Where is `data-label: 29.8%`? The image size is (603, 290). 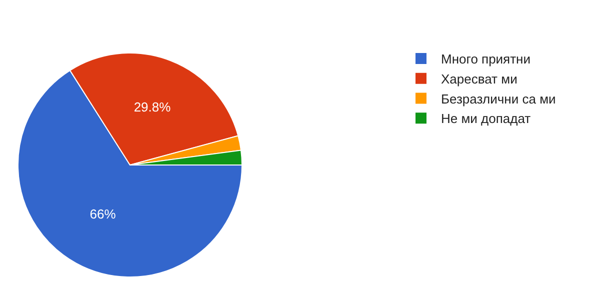
data-label: 29.8% is located at coordinates (153, 107).